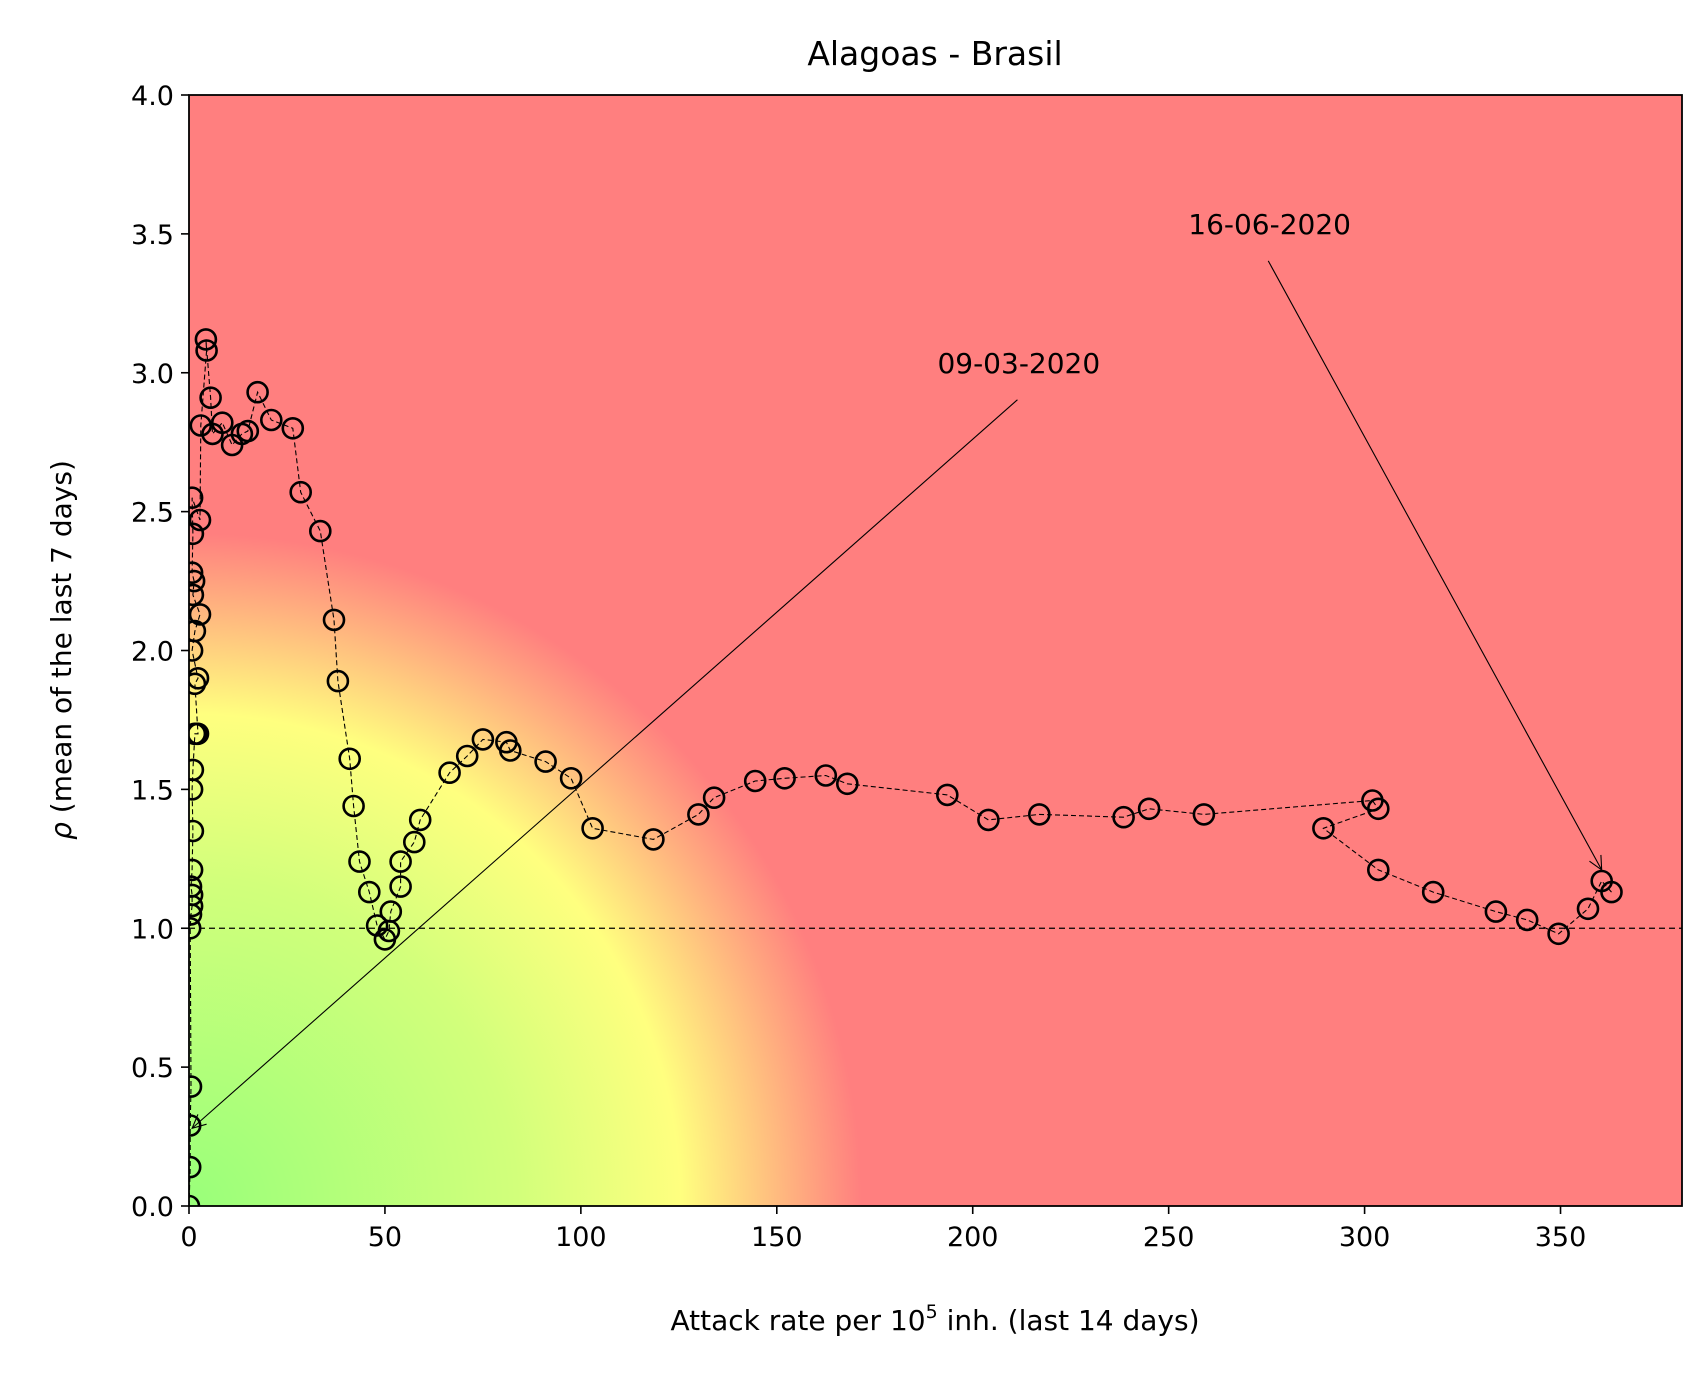 The image size is (1706, 1374). Describe the element at coordinates (152, 235) in the screenshot. I see `y-tick-label: 3.5` at that location.